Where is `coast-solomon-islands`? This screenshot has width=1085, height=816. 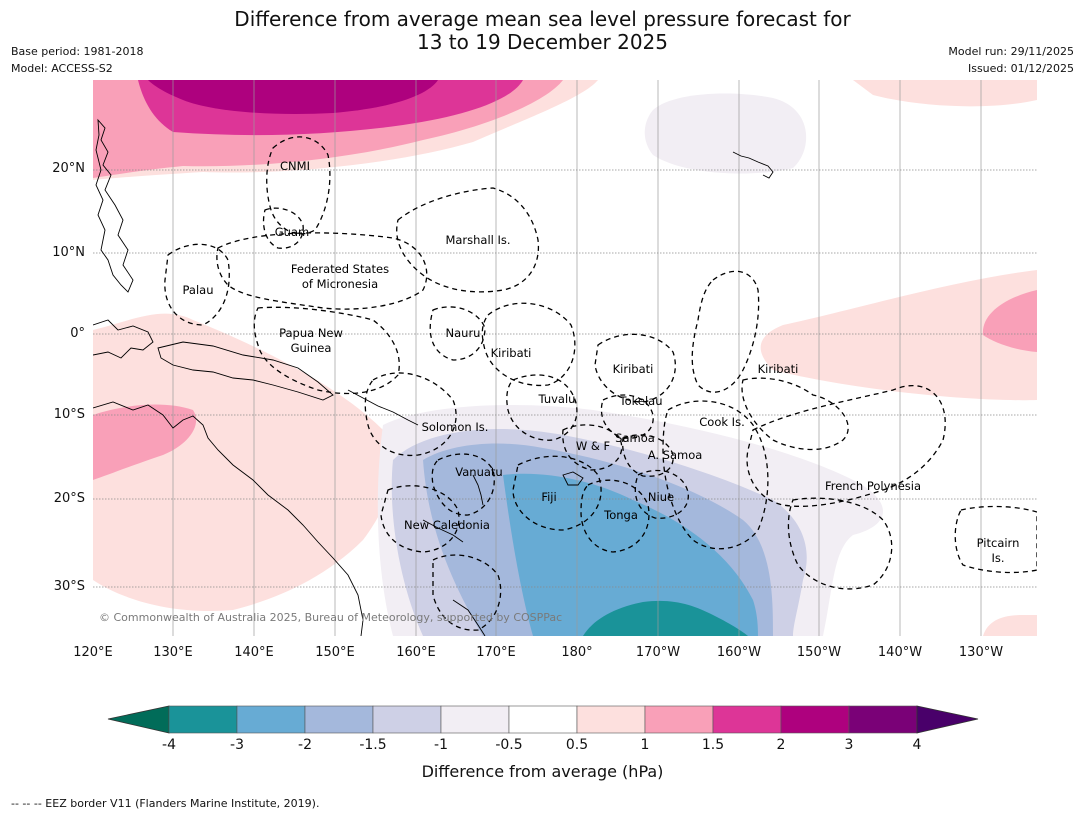 coast-solomon-islands is located at coordinates (383, 407).